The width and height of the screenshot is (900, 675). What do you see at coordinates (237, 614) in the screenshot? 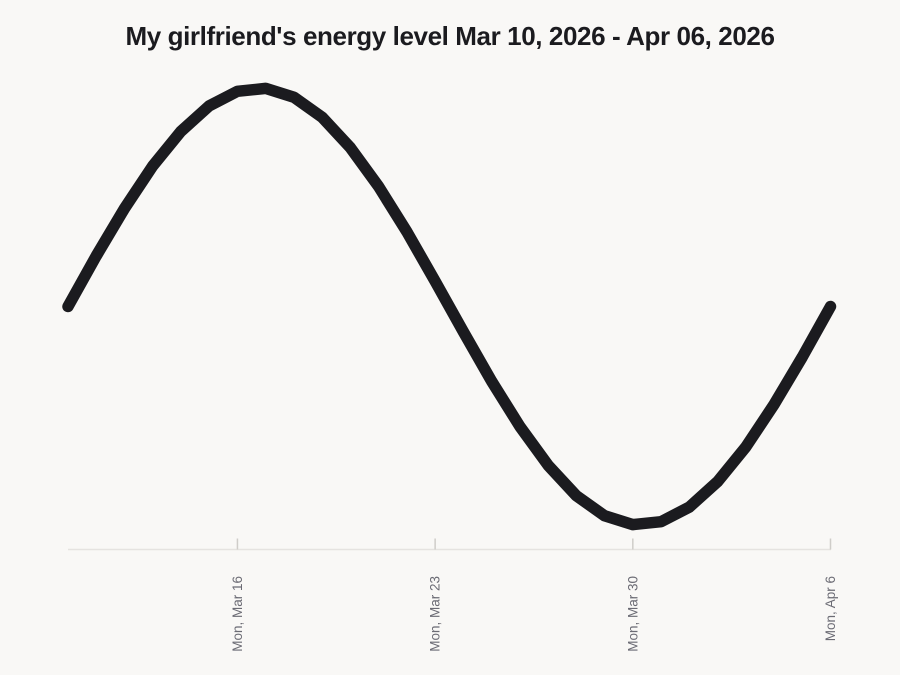
I see `x-tick-label: Mon, Mar 16` at bounding box center [237, 614].